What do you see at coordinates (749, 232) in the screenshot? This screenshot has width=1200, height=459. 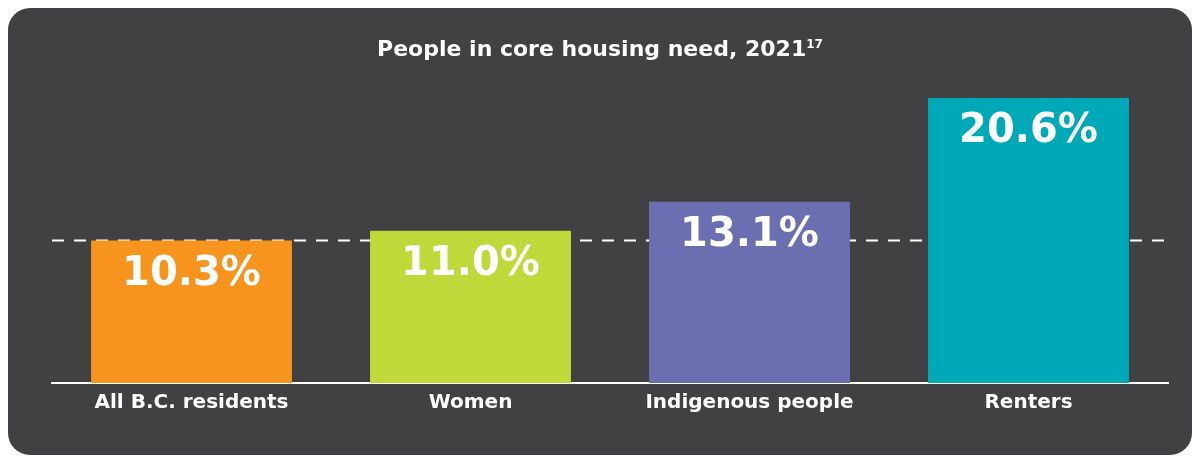 I see `data-label: 13.1%` at bounding box center [749, 232].